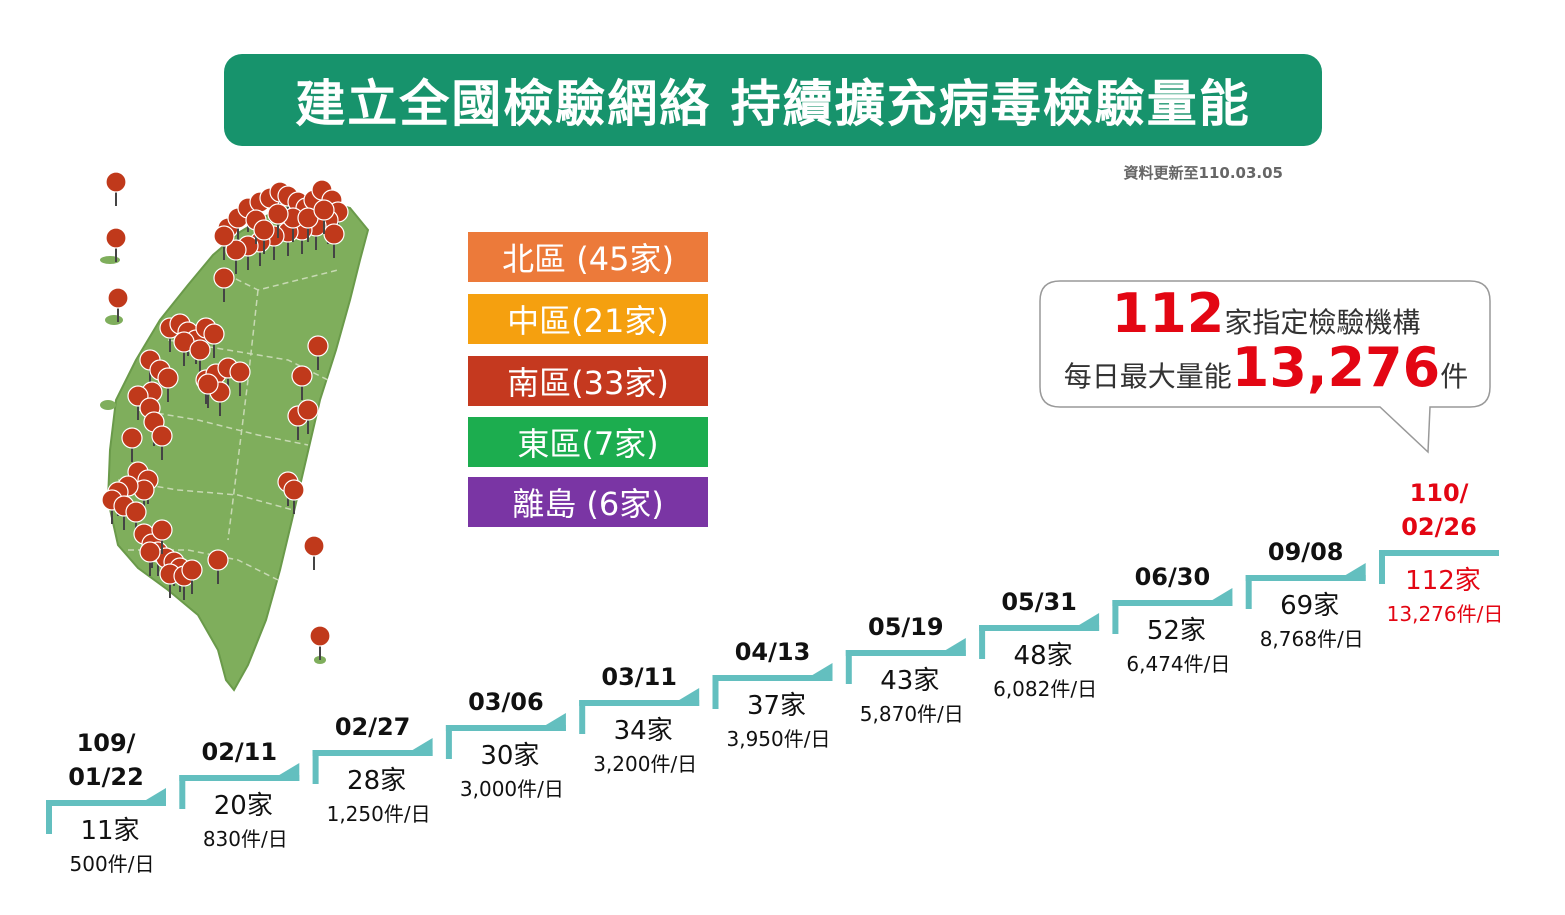 The image size is (1565, 915). I want to click on timeline-lab-count: 28家, so click(377, 781).